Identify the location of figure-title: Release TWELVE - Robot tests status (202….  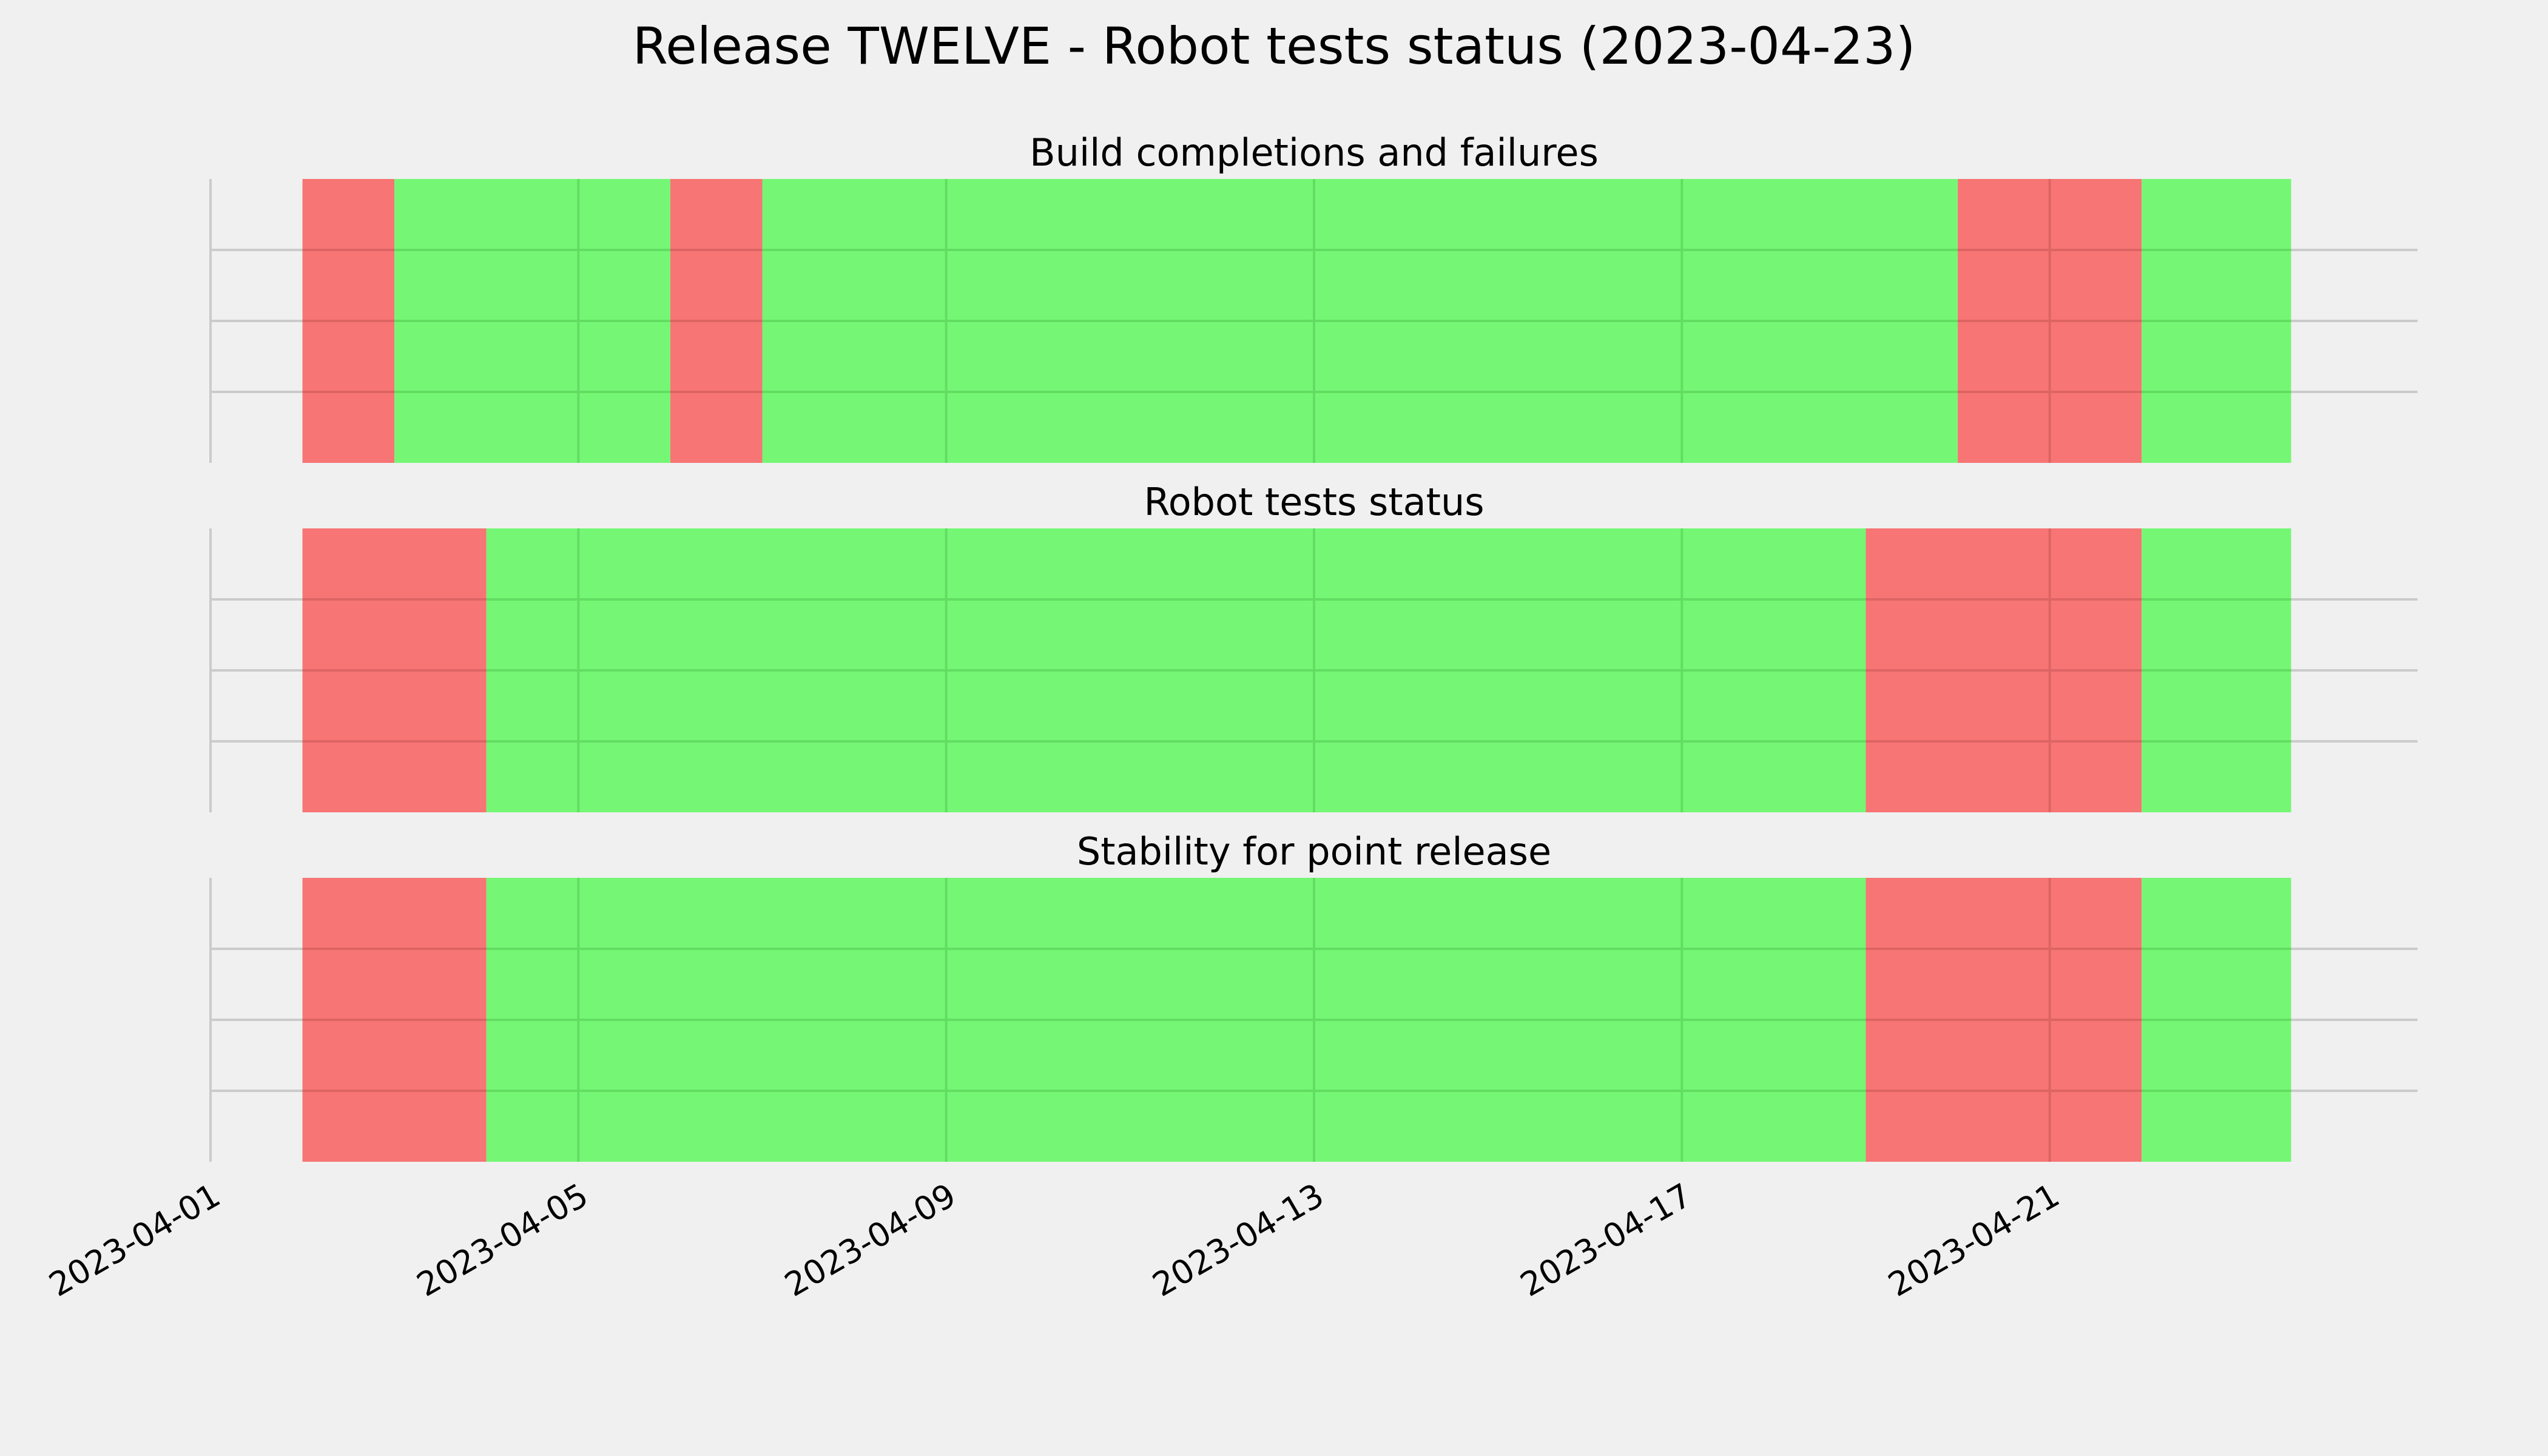
(1274, 46).